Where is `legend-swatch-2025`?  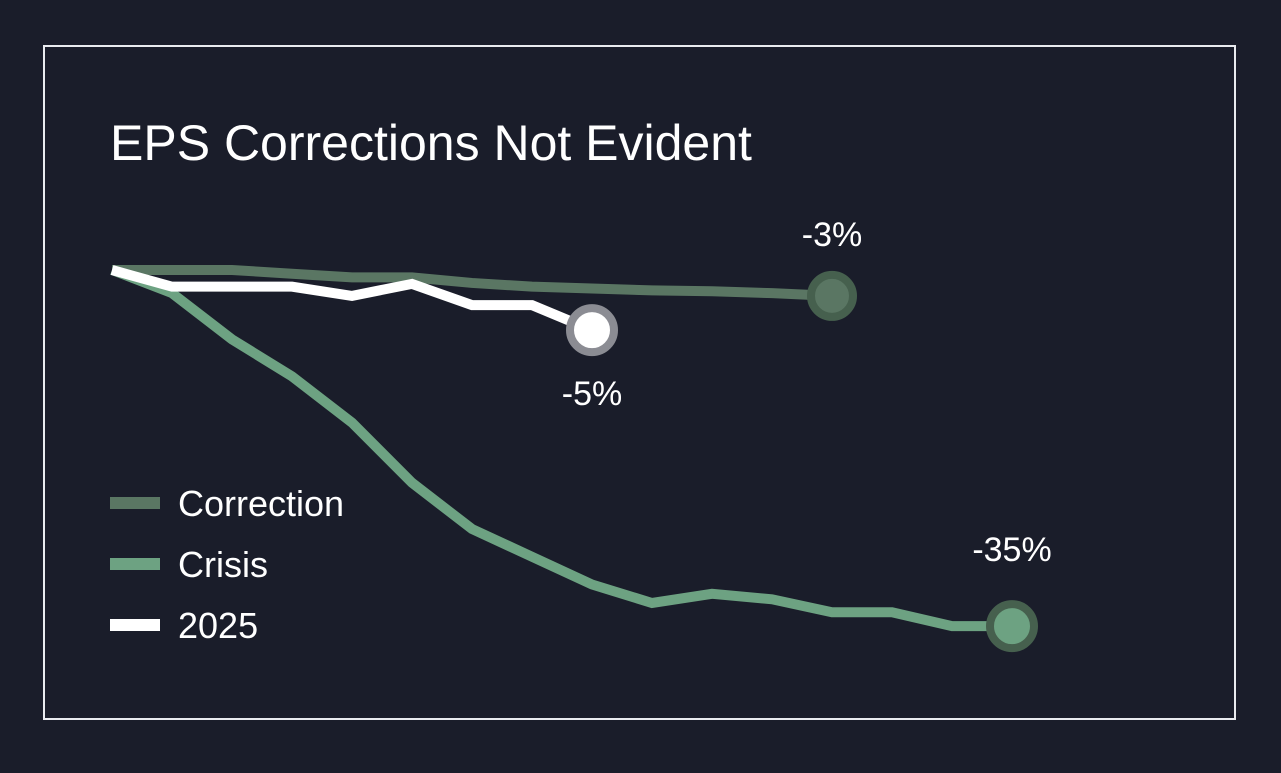 legend-swatch-2025 is located at coordinates (135, 625).